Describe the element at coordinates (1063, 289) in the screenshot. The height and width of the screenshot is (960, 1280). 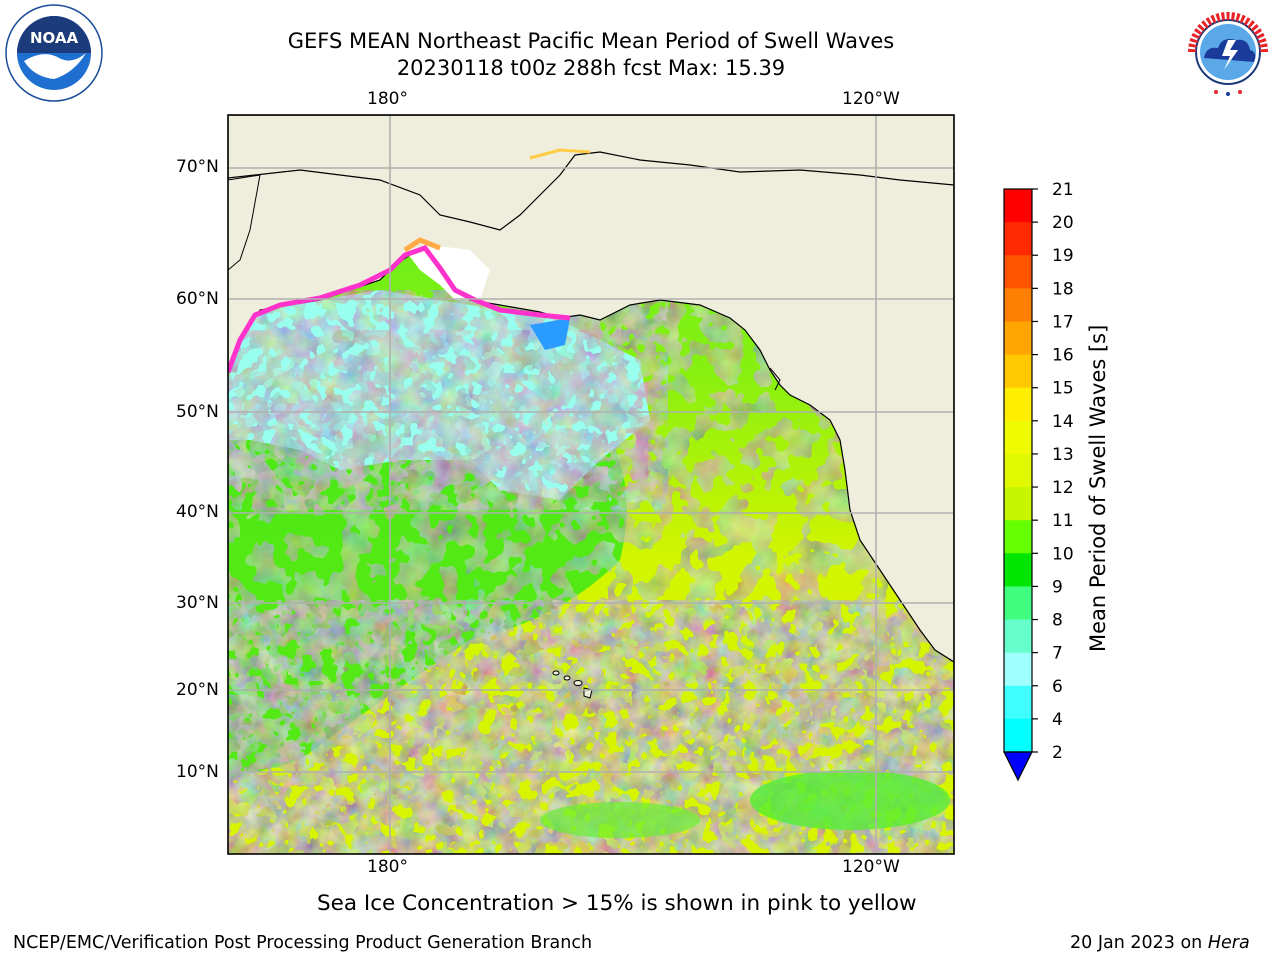
I see `colorbar-tick-label: 18` at that location.